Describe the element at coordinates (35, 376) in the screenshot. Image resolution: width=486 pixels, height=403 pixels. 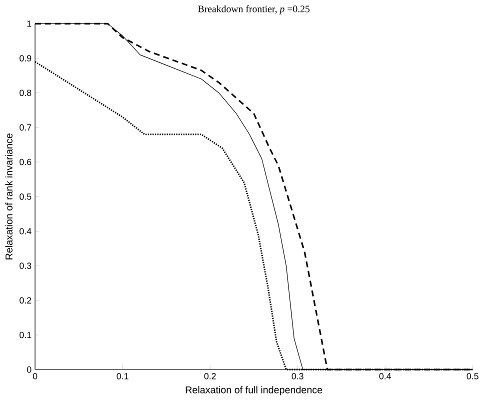
I see `x-tick-label: 0` at that location.